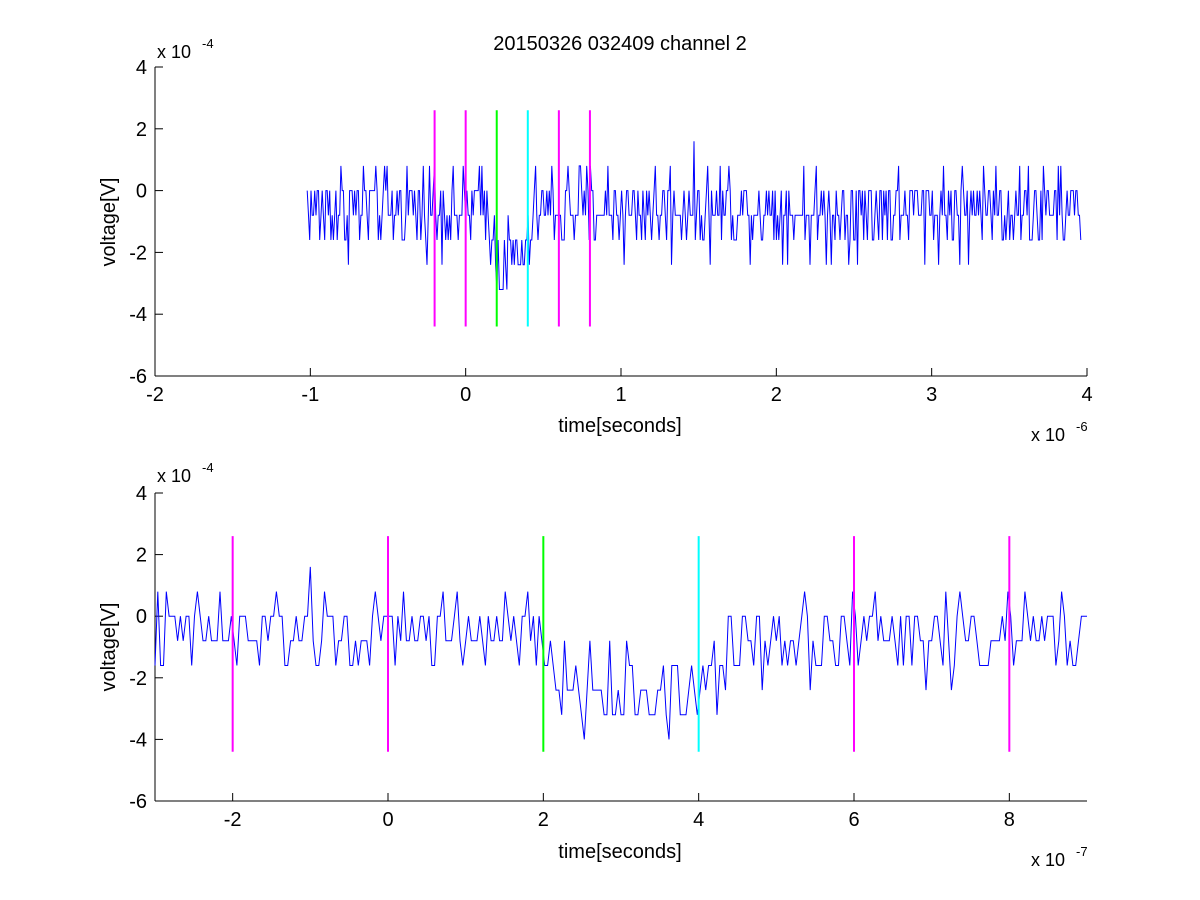 This screenshot has height=900, width=1200. Describe the element at coordinates (155, 395) in the screenshot. I see `top-x-tick-label: -2` at that location.